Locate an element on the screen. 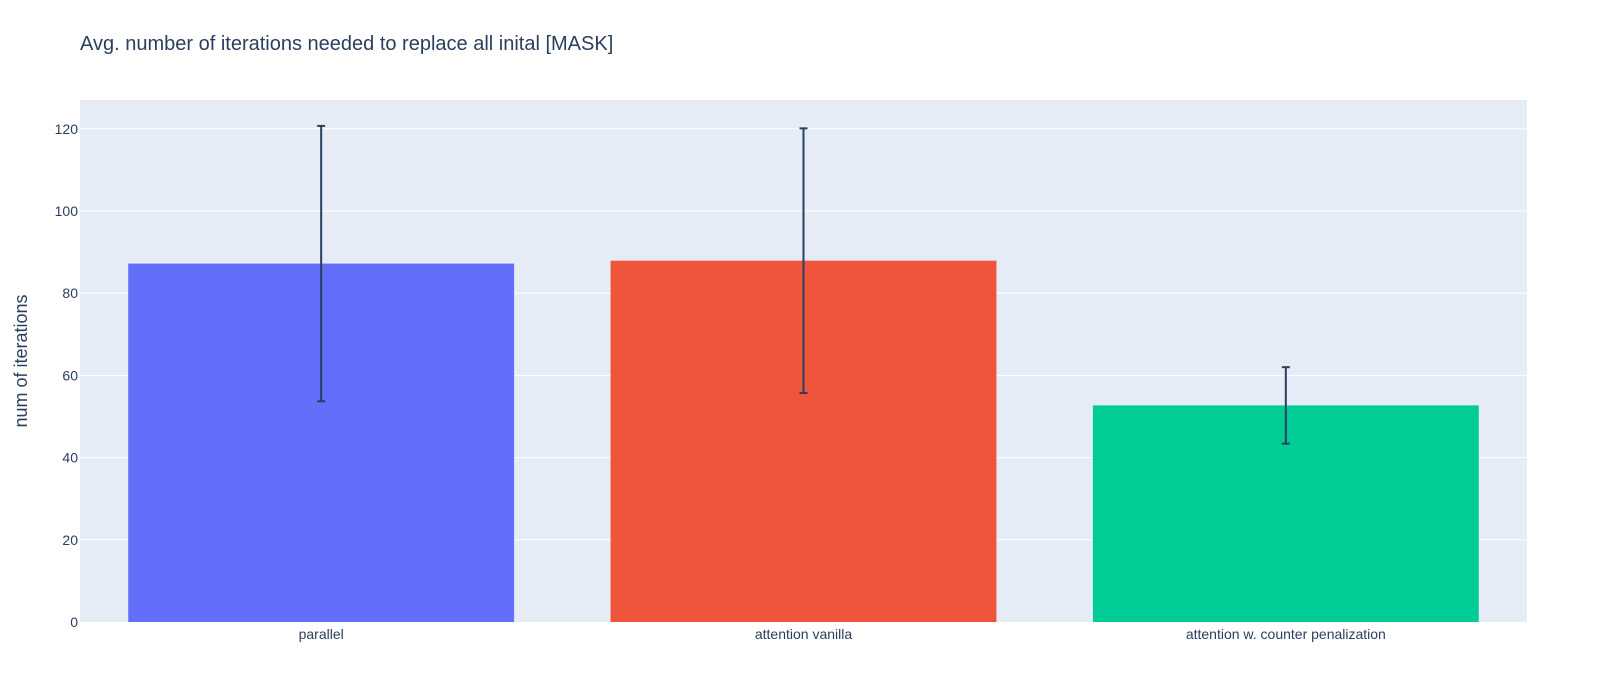 The height and width of the screenshot is (700, 1600). y-axis-title: num of iterations is located at coordinates (21, 360).